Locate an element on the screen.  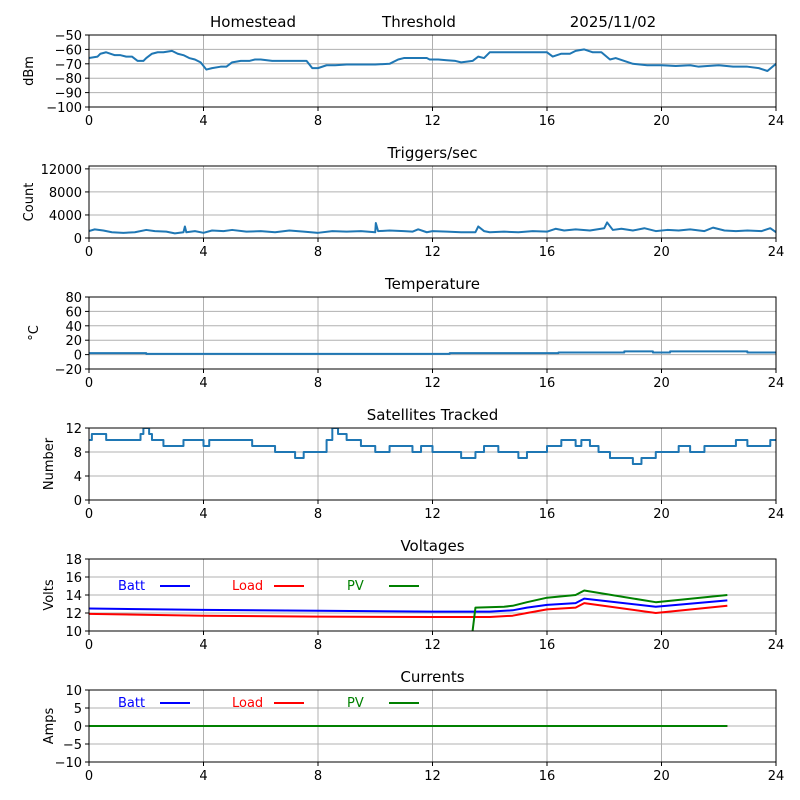
y-axis-label: Volts is located at coordinates (49, 595).